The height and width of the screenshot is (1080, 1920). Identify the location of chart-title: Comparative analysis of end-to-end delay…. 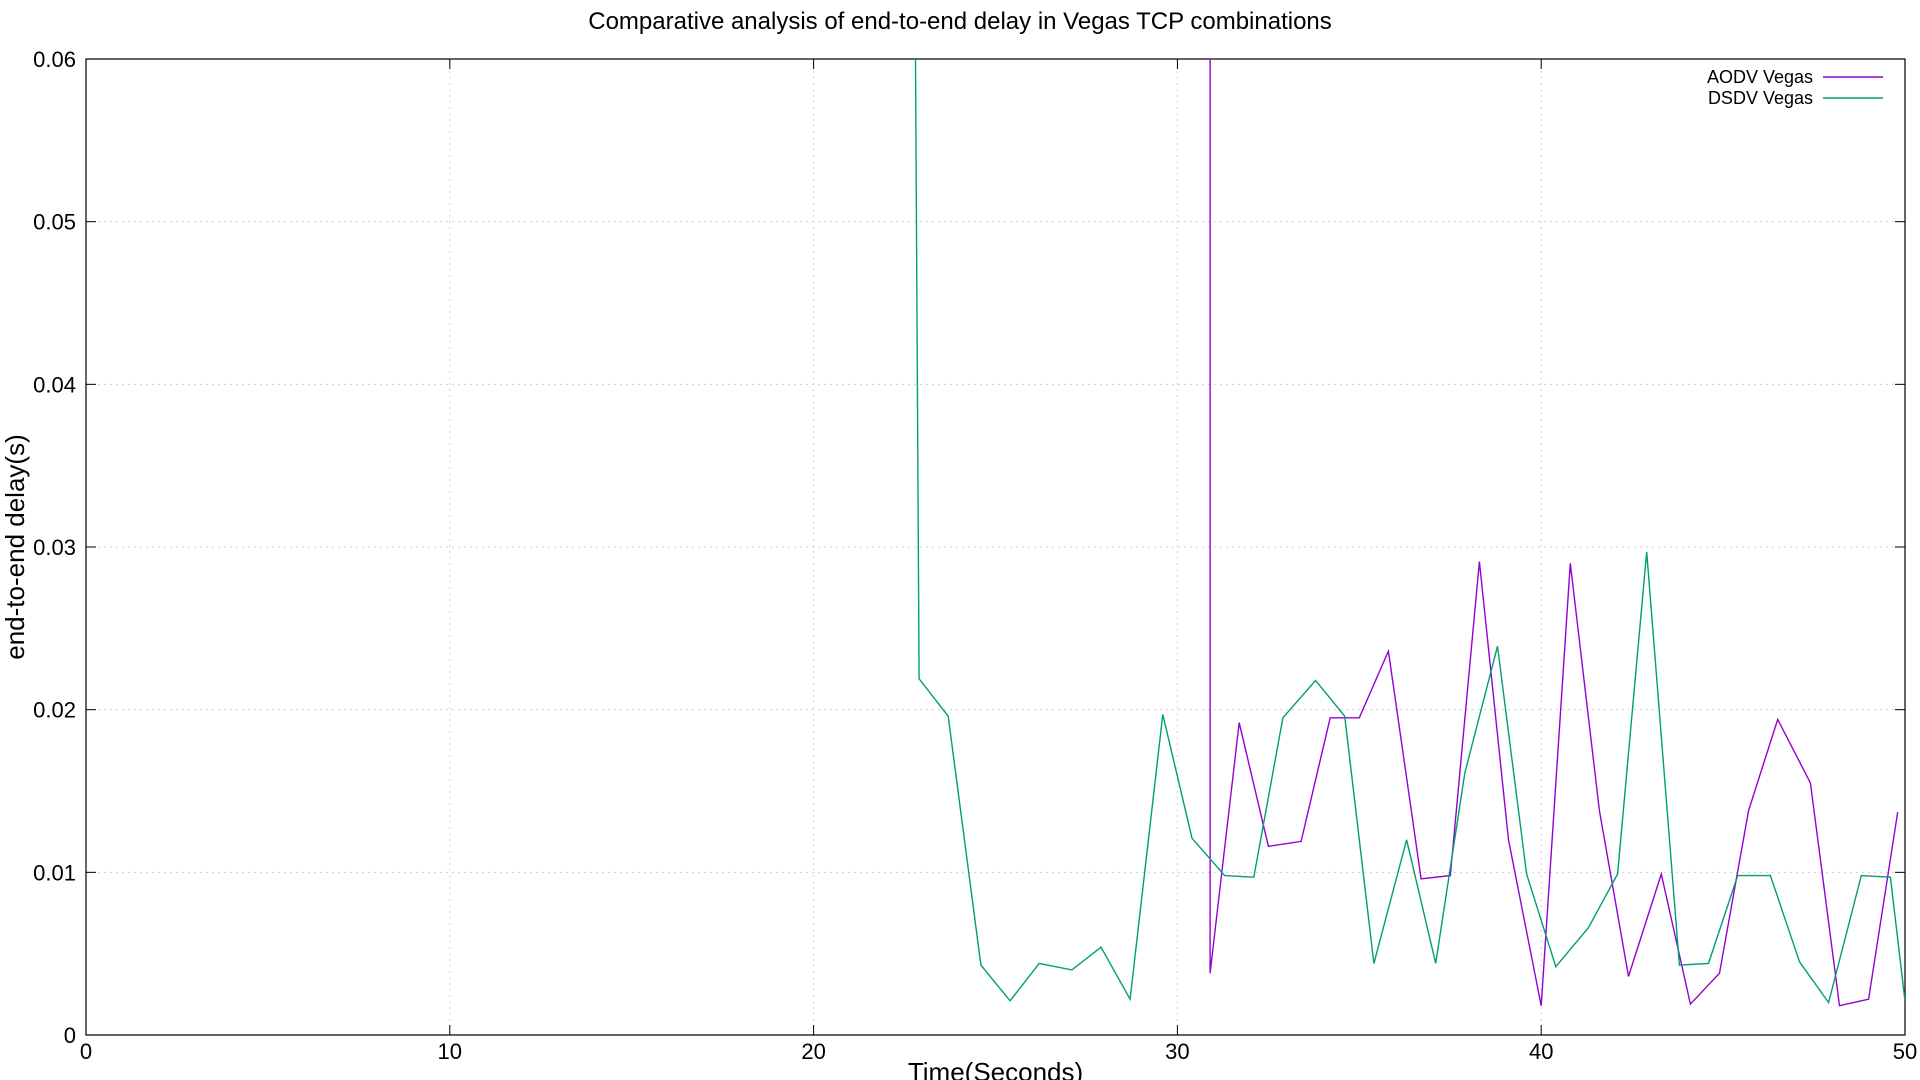
(960, 21).